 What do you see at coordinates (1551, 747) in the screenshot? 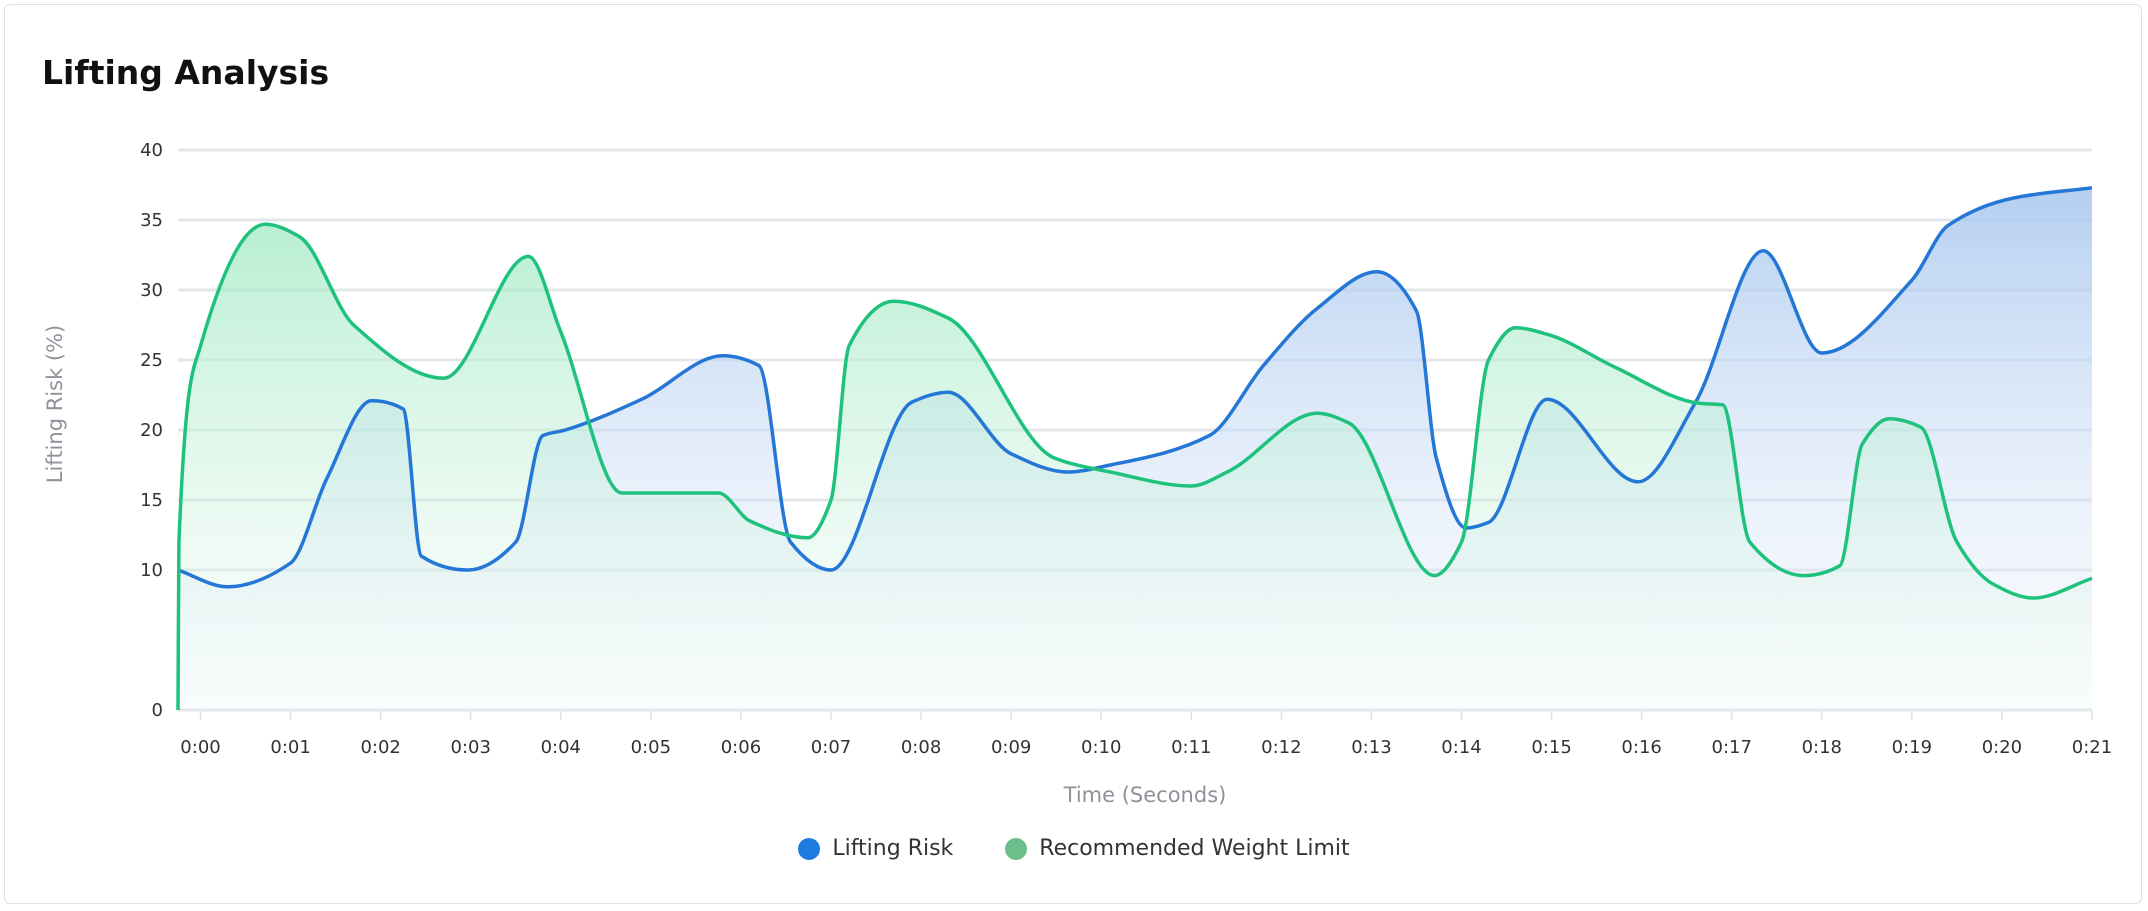
I see `x-tick-label: 0:15` at bounding box center [1551, 747].